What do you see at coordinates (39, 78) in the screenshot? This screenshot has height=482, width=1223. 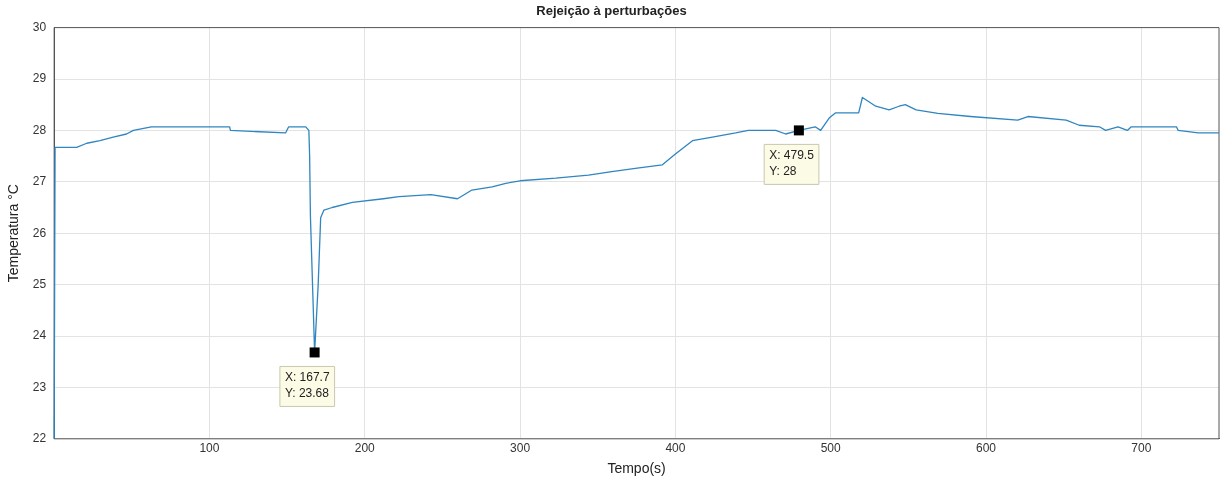 I see `y-tick-label: 29` at bounding box center [39, 78].